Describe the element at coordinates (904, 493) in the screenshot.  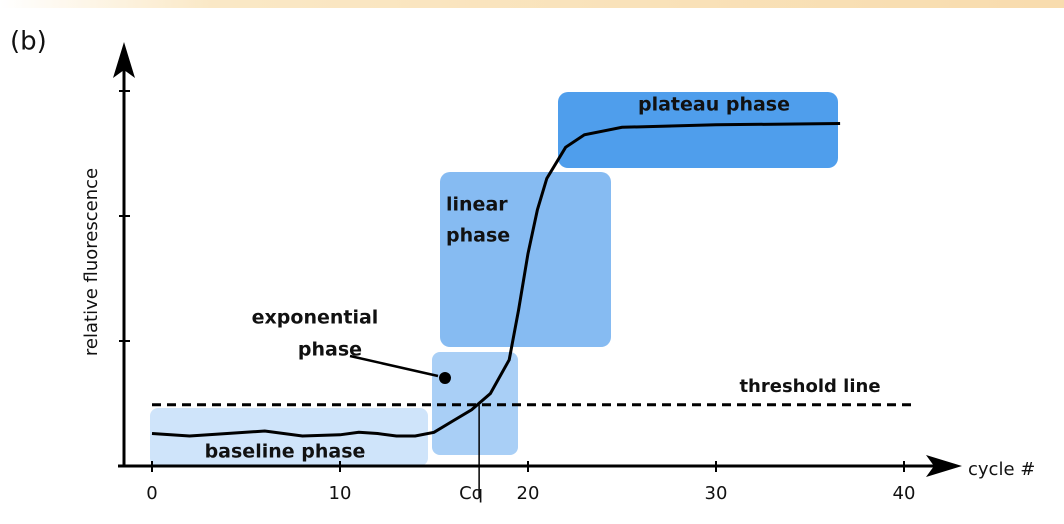
I see `x-tick-label: 40` at that location.